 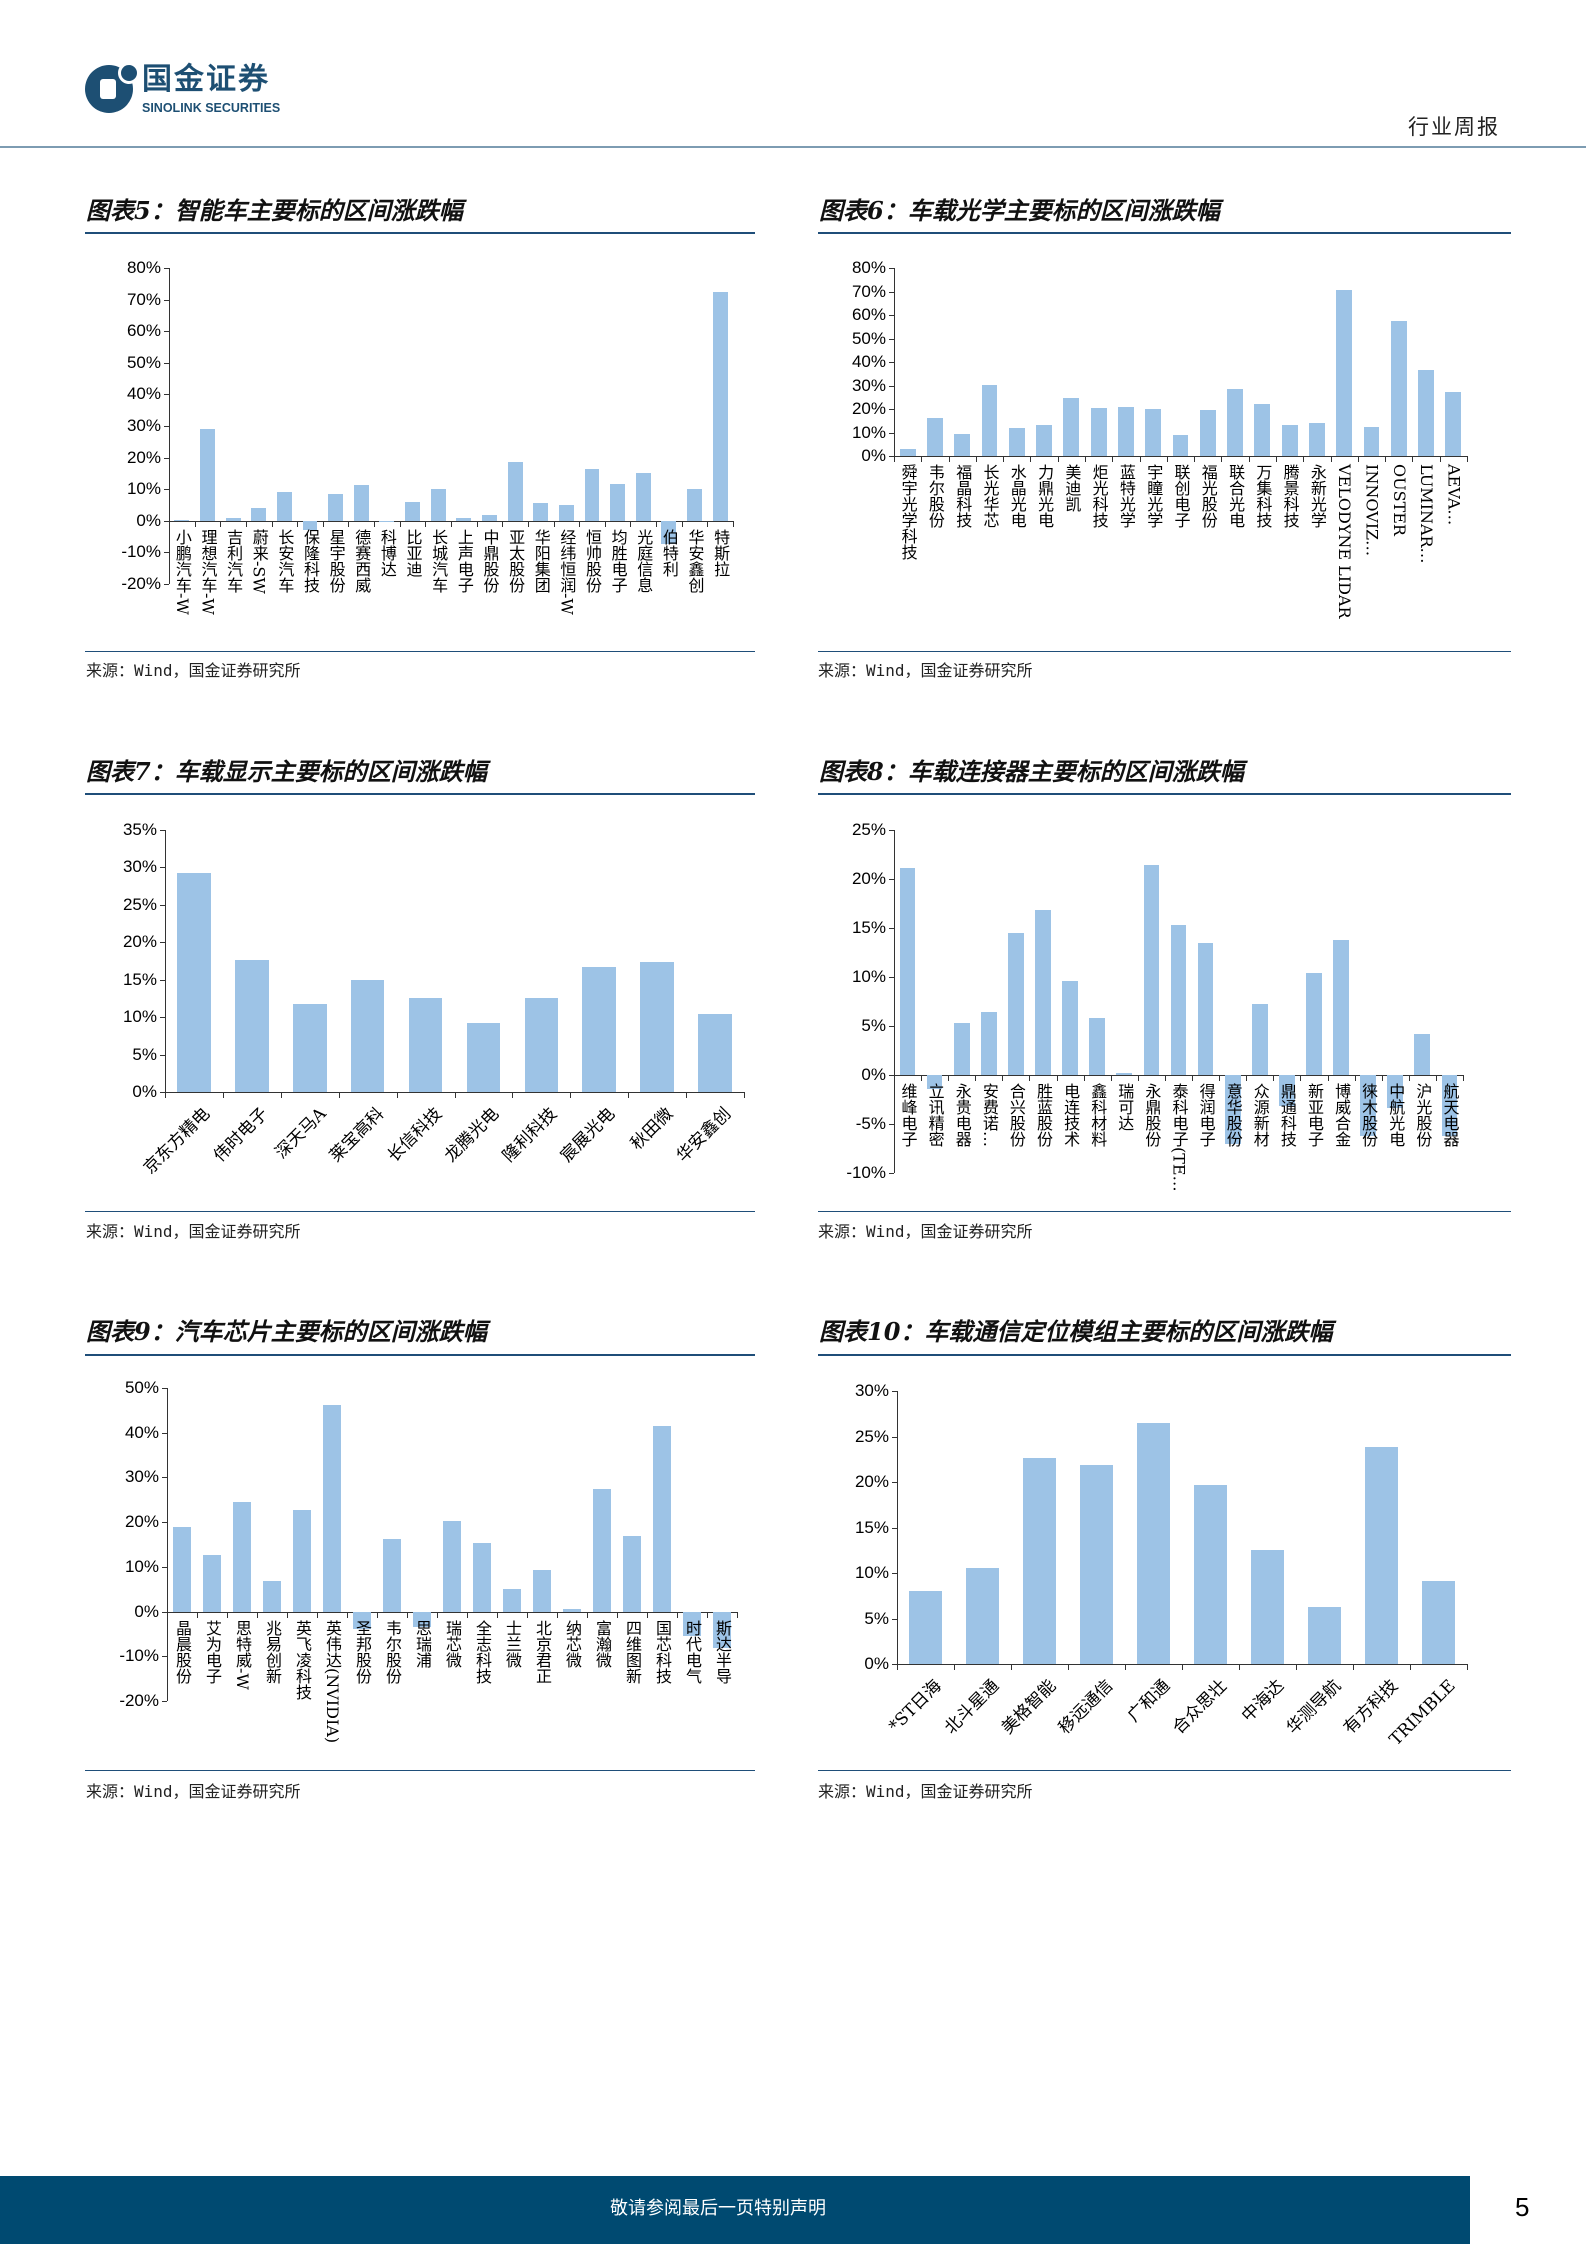 I want to click on x-category-label: VELODYNE LIDAR, so click(x=1345, y=541).